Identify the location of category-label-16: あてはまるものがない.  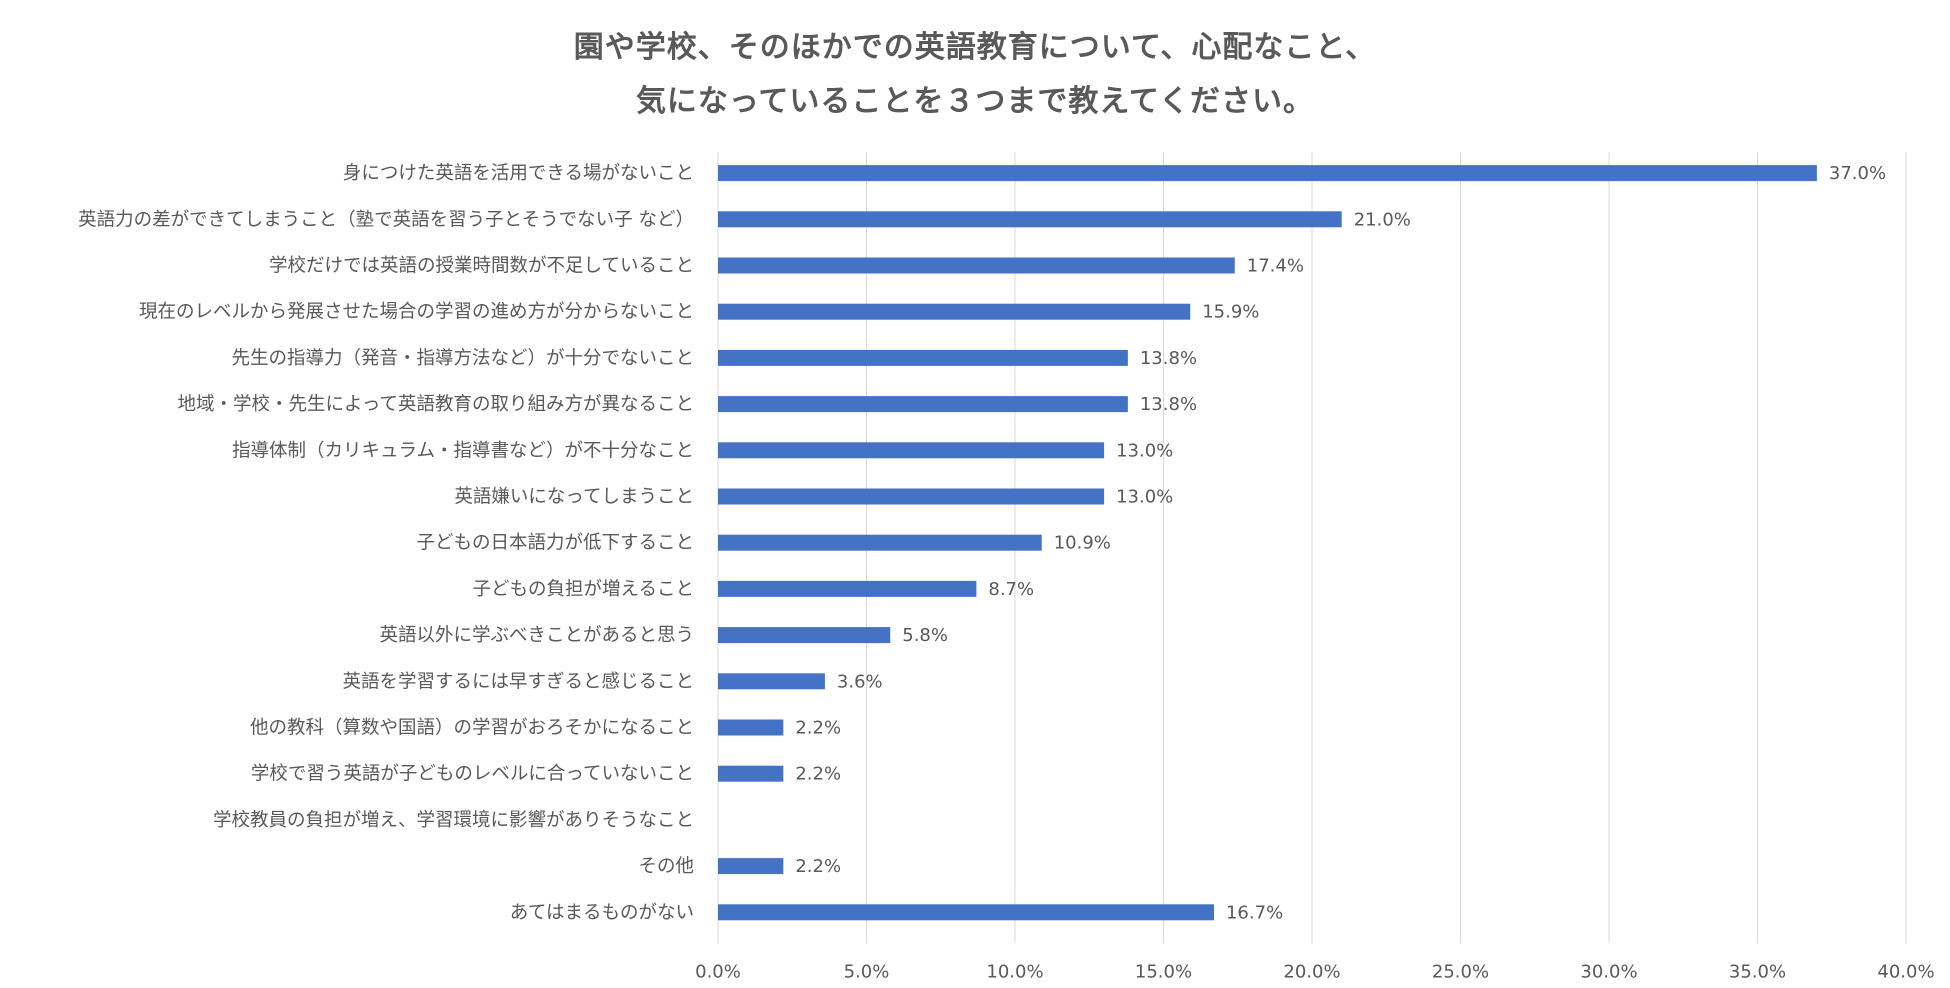
(602, 912).